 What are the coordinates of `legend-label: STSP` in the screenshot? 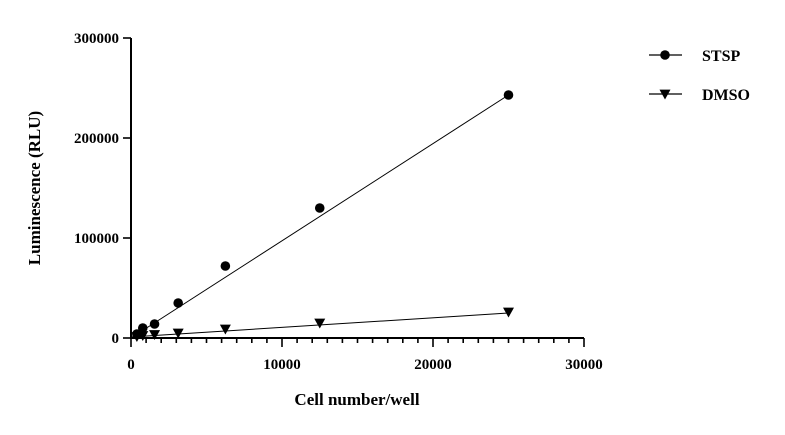 It's located at (721, 56).